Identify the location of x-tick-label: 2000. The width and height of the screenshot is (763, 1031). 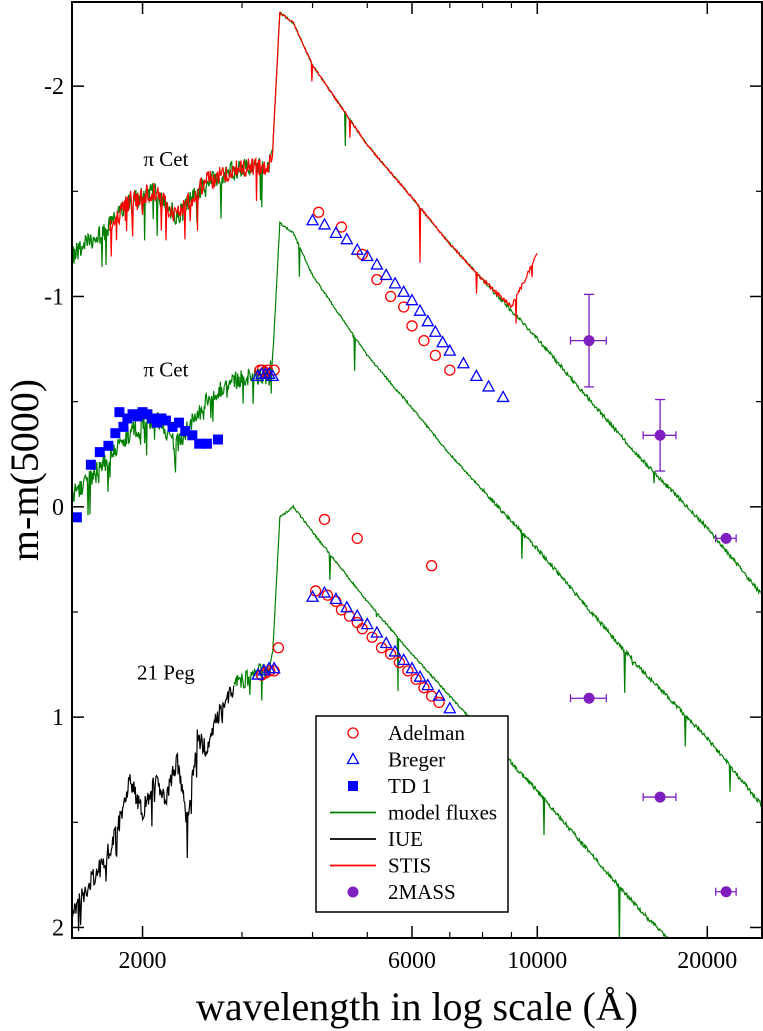
(143, 961).